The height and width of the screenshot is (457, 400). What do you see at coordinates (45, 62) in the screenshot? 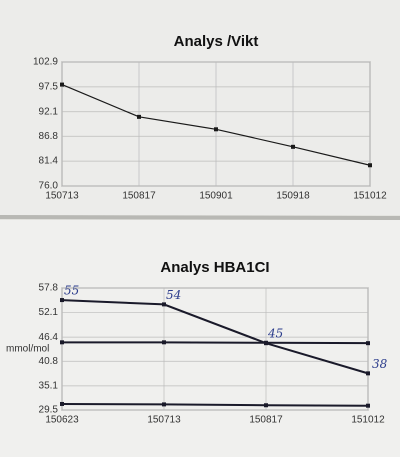
I see `y-tick-label: 102.9` at bounding box center [45, 62].